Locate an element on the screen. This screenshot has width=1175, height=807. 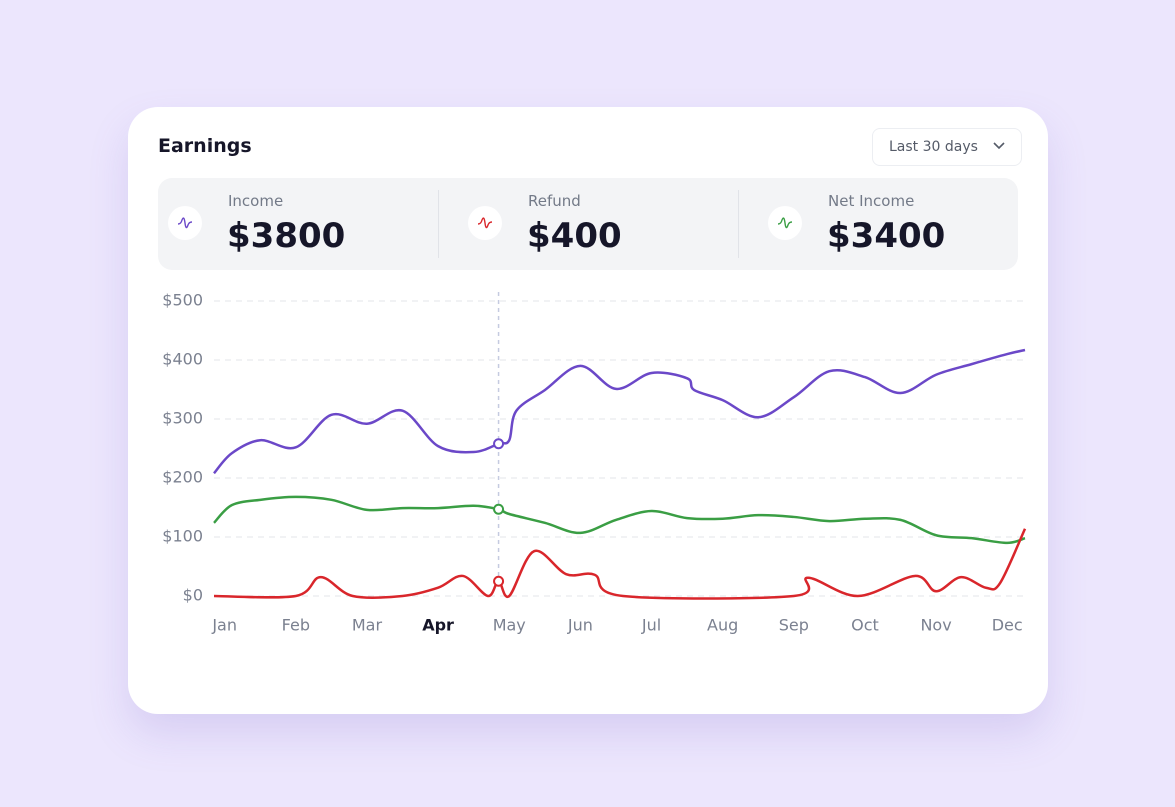
dropdown-label: Last 30 days is located at coordinates (933, 147).